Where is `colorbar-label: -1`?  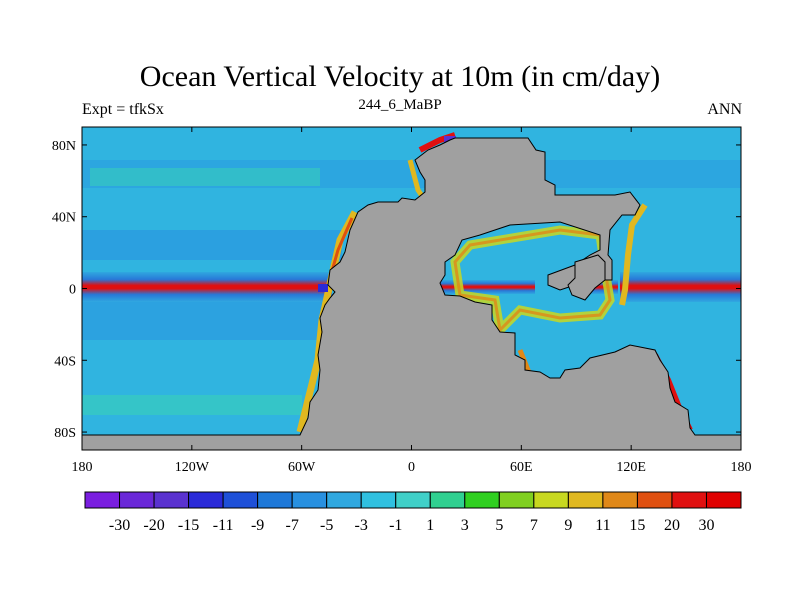 colorbar-label: -1 is located at coordinates (395, 525).